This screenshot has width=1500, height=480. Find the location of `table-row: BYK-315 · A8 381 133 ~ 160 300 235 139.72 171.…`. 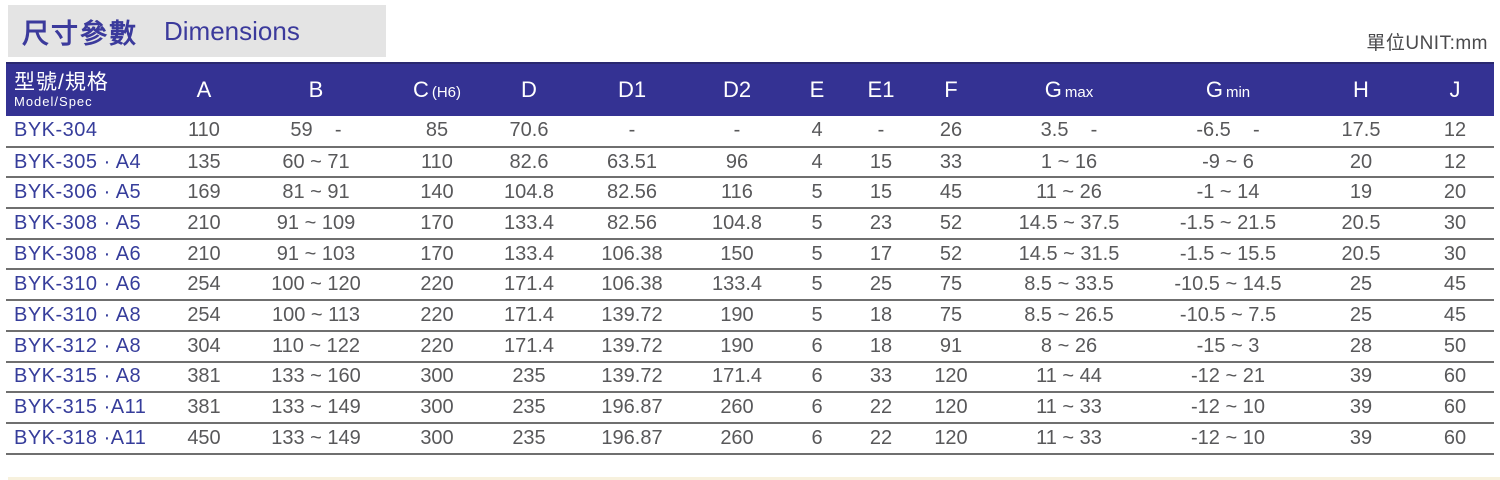

table-row: BYK-315 · A8 381 133 ~ 160 300 235 139.72 171.… is located at coordinates (750, 377).